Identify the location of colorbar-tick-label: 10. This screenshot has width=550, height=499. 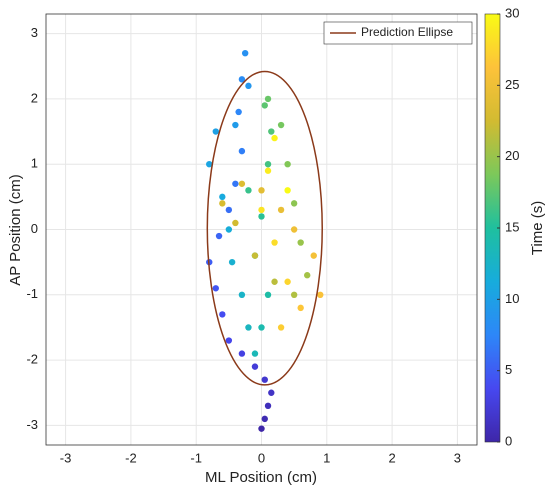
(512, 298).